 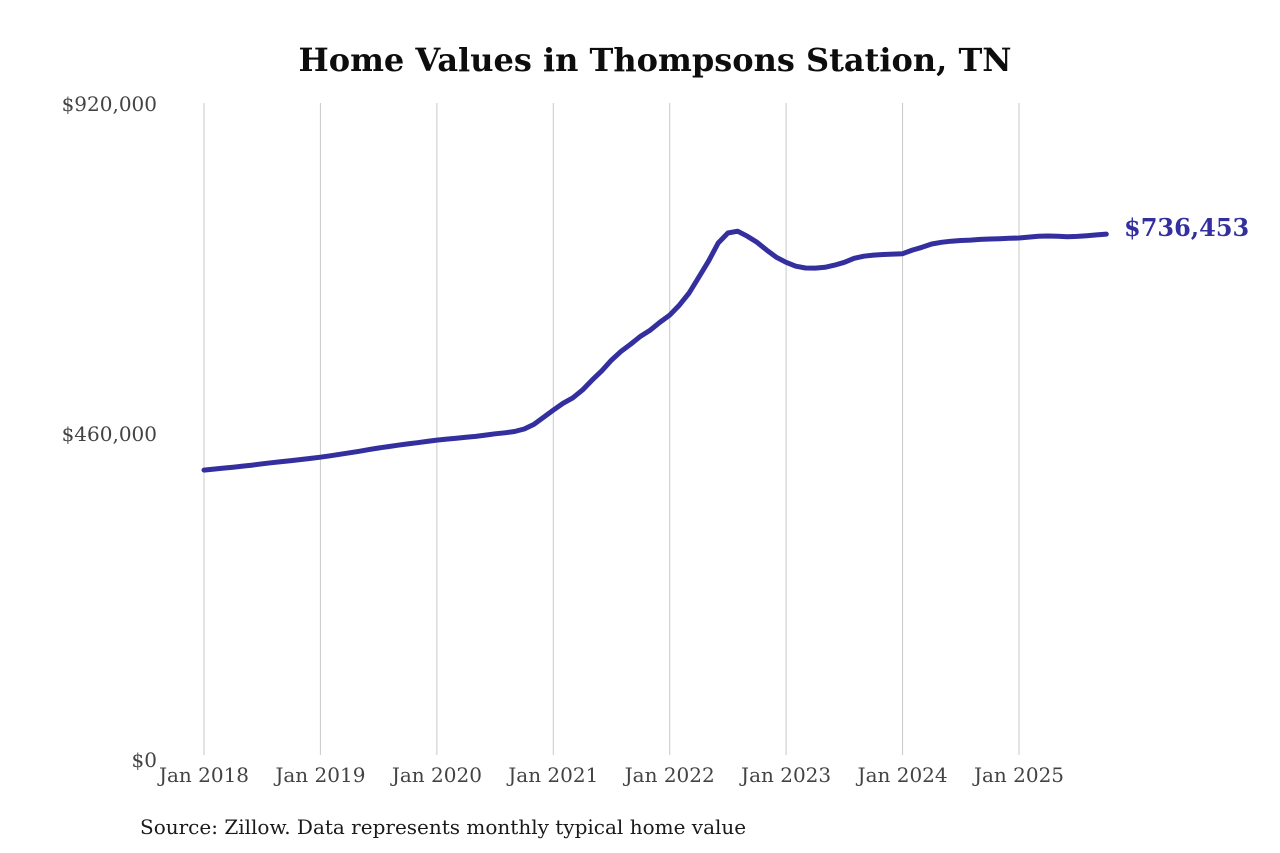 What do you see at coordinates (1186, 227) in the screenshot?
I see `end-value-label: $736,453` at bounding box center [1186, 227].